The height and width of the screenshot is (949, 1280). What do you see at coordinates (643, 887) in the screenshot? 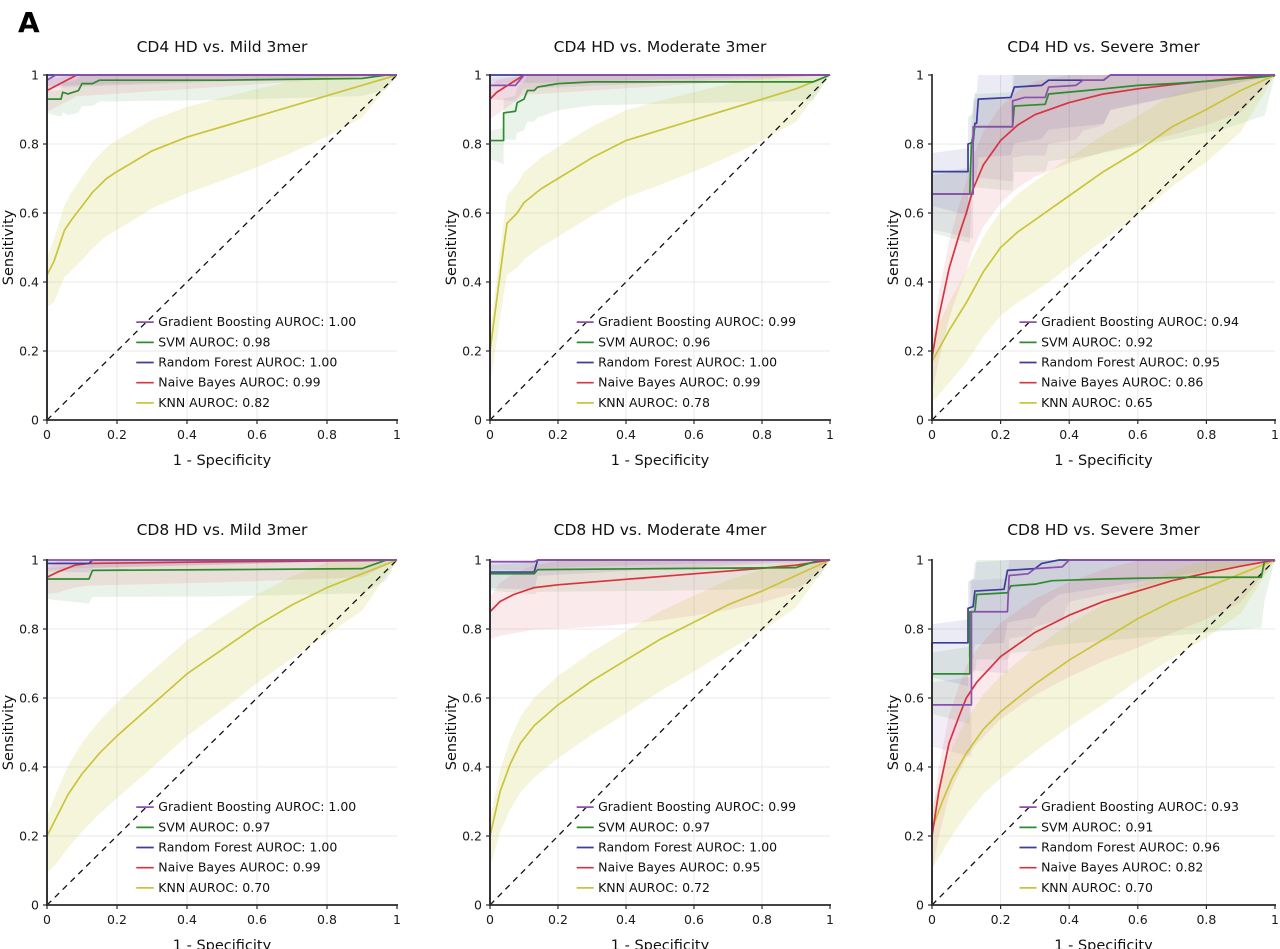
I see `legend-entry-knn: KNN AUROC: 0.72` at bounding box center [643, 887].